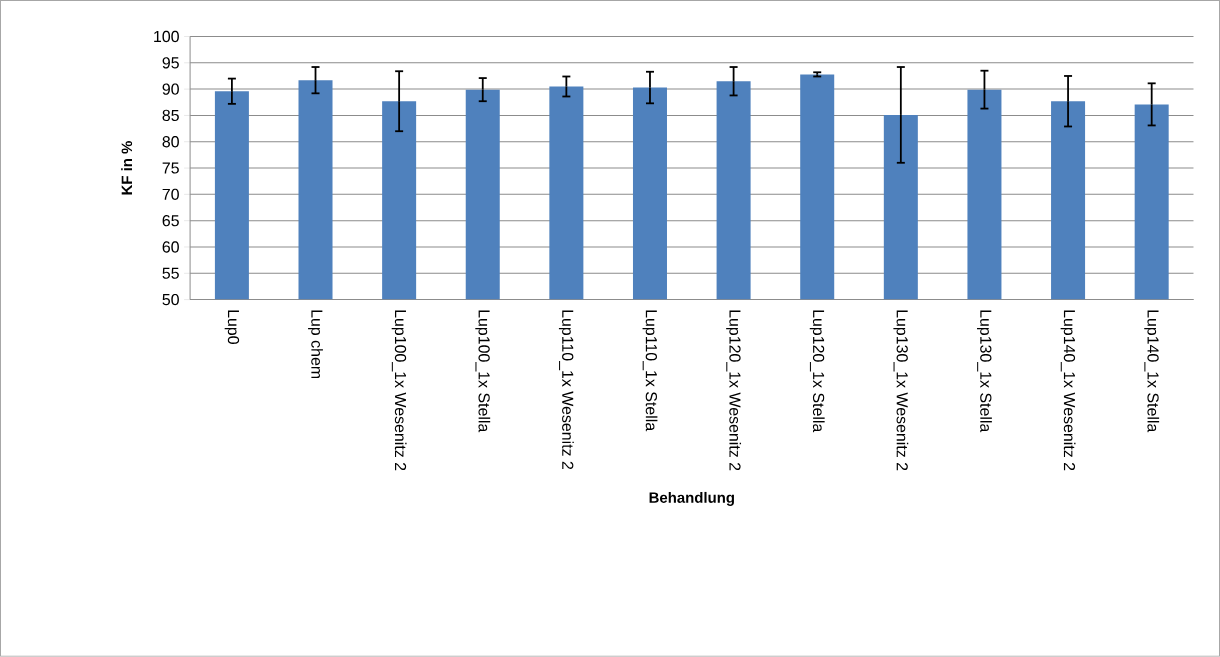 The height and width of the screenshot is (657, 1220). What do you see at coordinates (170, 300) in the screenshot?
I see `y-tick-label: 50` at bounding box center [170, 300].